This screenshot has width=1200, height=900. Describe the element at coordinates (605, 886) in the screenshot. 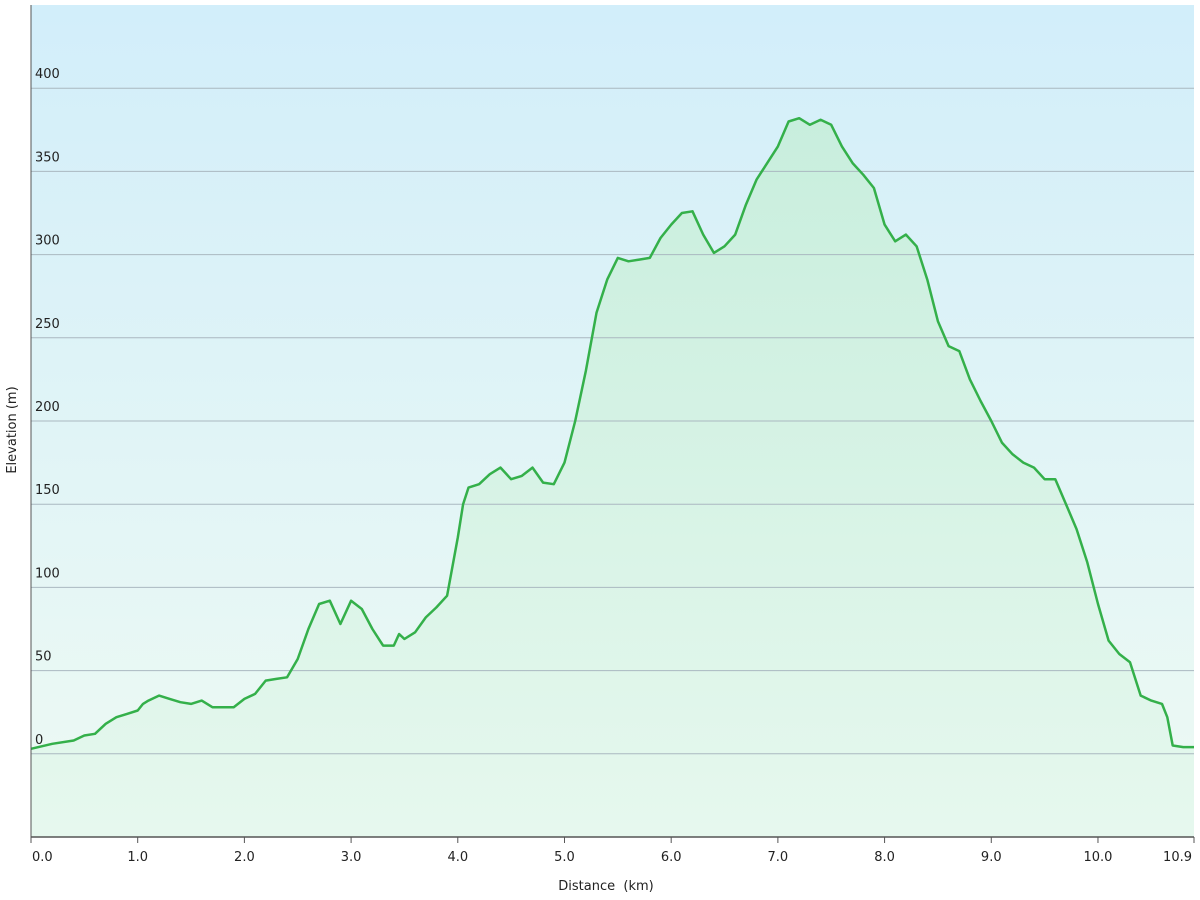

I see `x-axis-title: Distance (km)` at that location.